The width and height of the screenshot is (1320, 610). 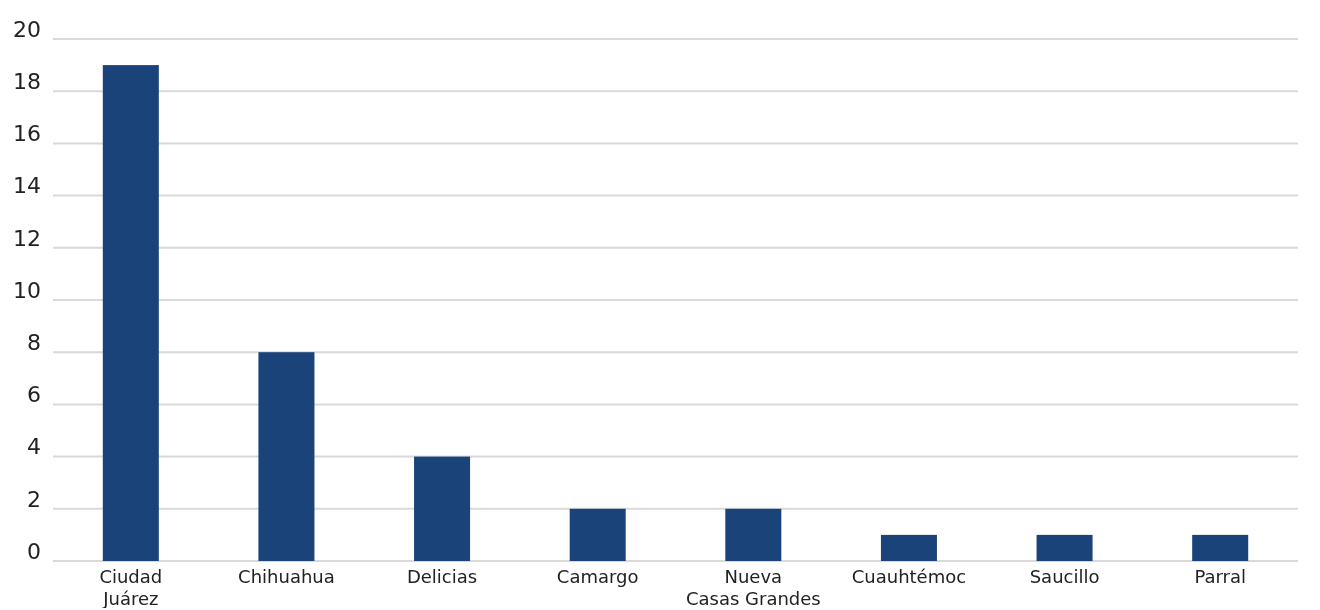 What do you see at coordinates (286, 576) in the screenshot?
I see `x-tick-label: Chihuahua` at bounding box center [286, 576].